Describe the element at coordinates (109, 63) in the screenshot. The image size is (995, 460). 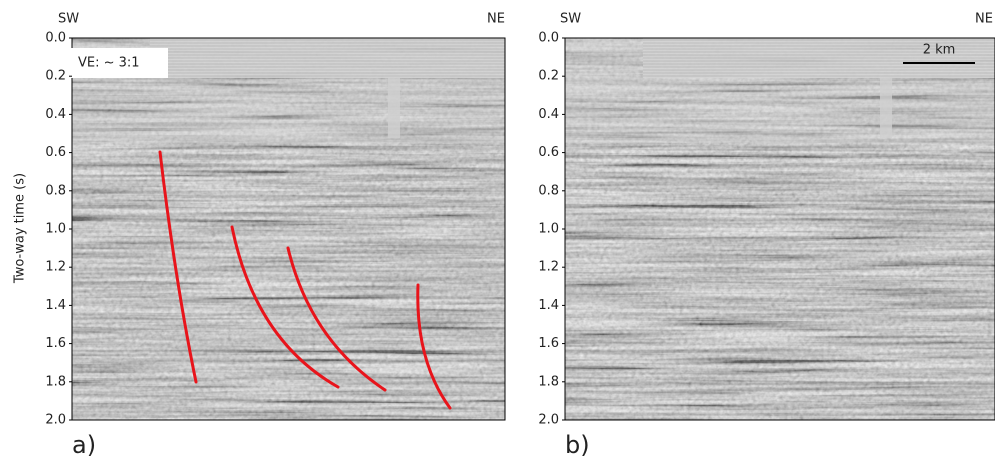
I see `annotation: VE: ~ 3:1` at that location.